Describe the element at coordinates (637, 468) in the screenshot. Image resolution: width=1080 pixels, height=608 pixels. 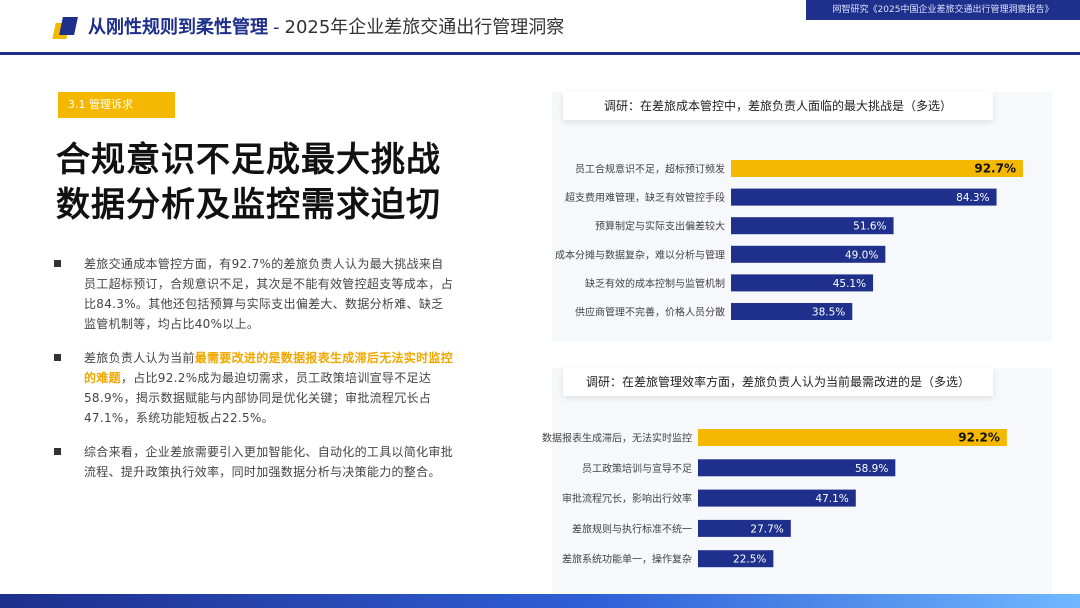
I see `chart-2-category-label: 员工政策培训与宣导不足` at that location.